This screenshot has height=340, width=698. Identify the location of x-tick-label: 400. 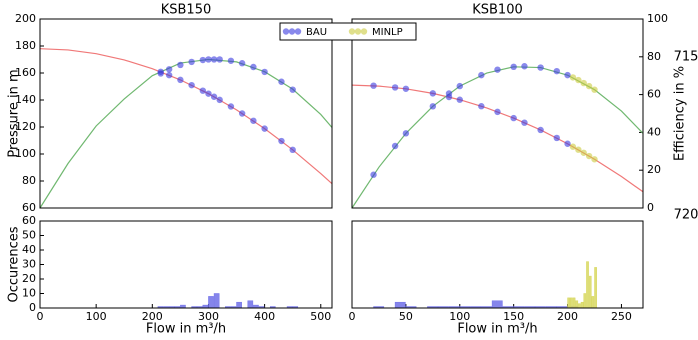
(264, 316).